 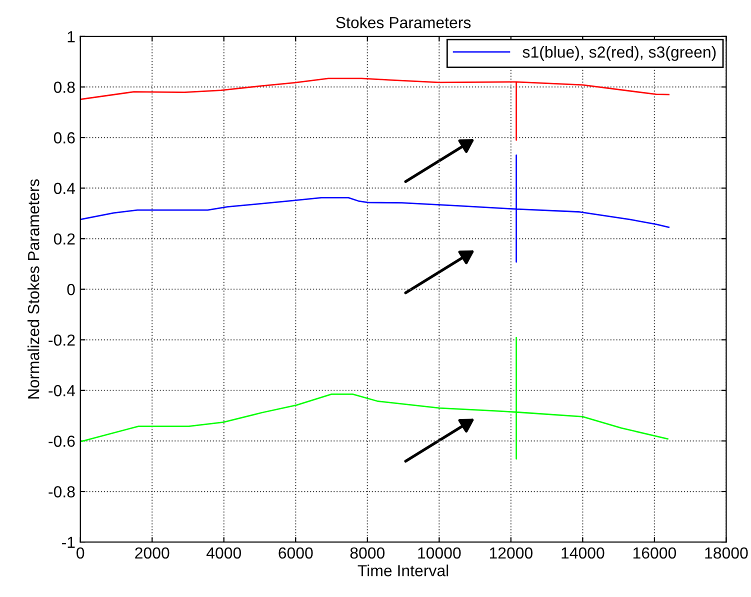 What do you see at coordinates (34, 288) in the screenshot?
I see `y-axis-title: Normalized Stokes Parameters` at bounding box center [34, 288].